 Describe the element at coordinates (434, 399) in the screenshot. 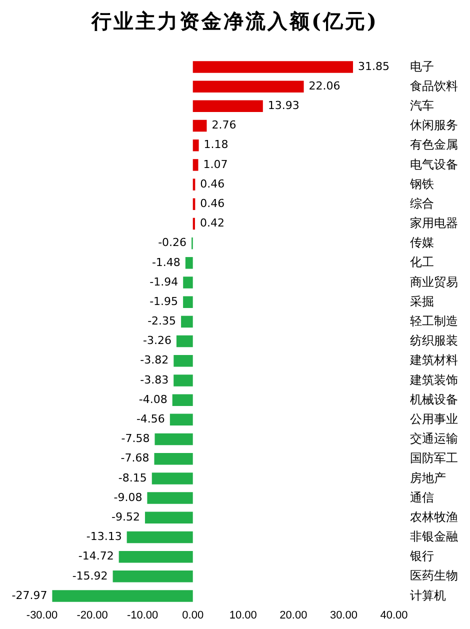

I see `y-tick-label: 机械设备` at that location.